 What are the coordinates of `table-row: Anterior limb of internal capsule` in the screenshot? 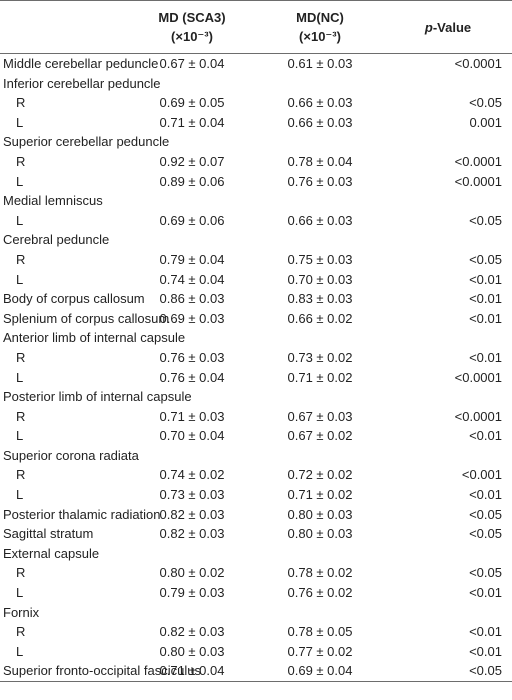 It's located at (256, 338).